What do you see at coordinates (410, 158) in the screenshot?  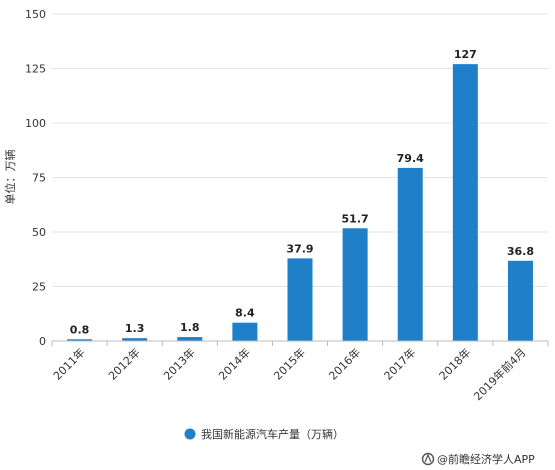 I see `data-label: 79.4` at bounding box center [410, 158].